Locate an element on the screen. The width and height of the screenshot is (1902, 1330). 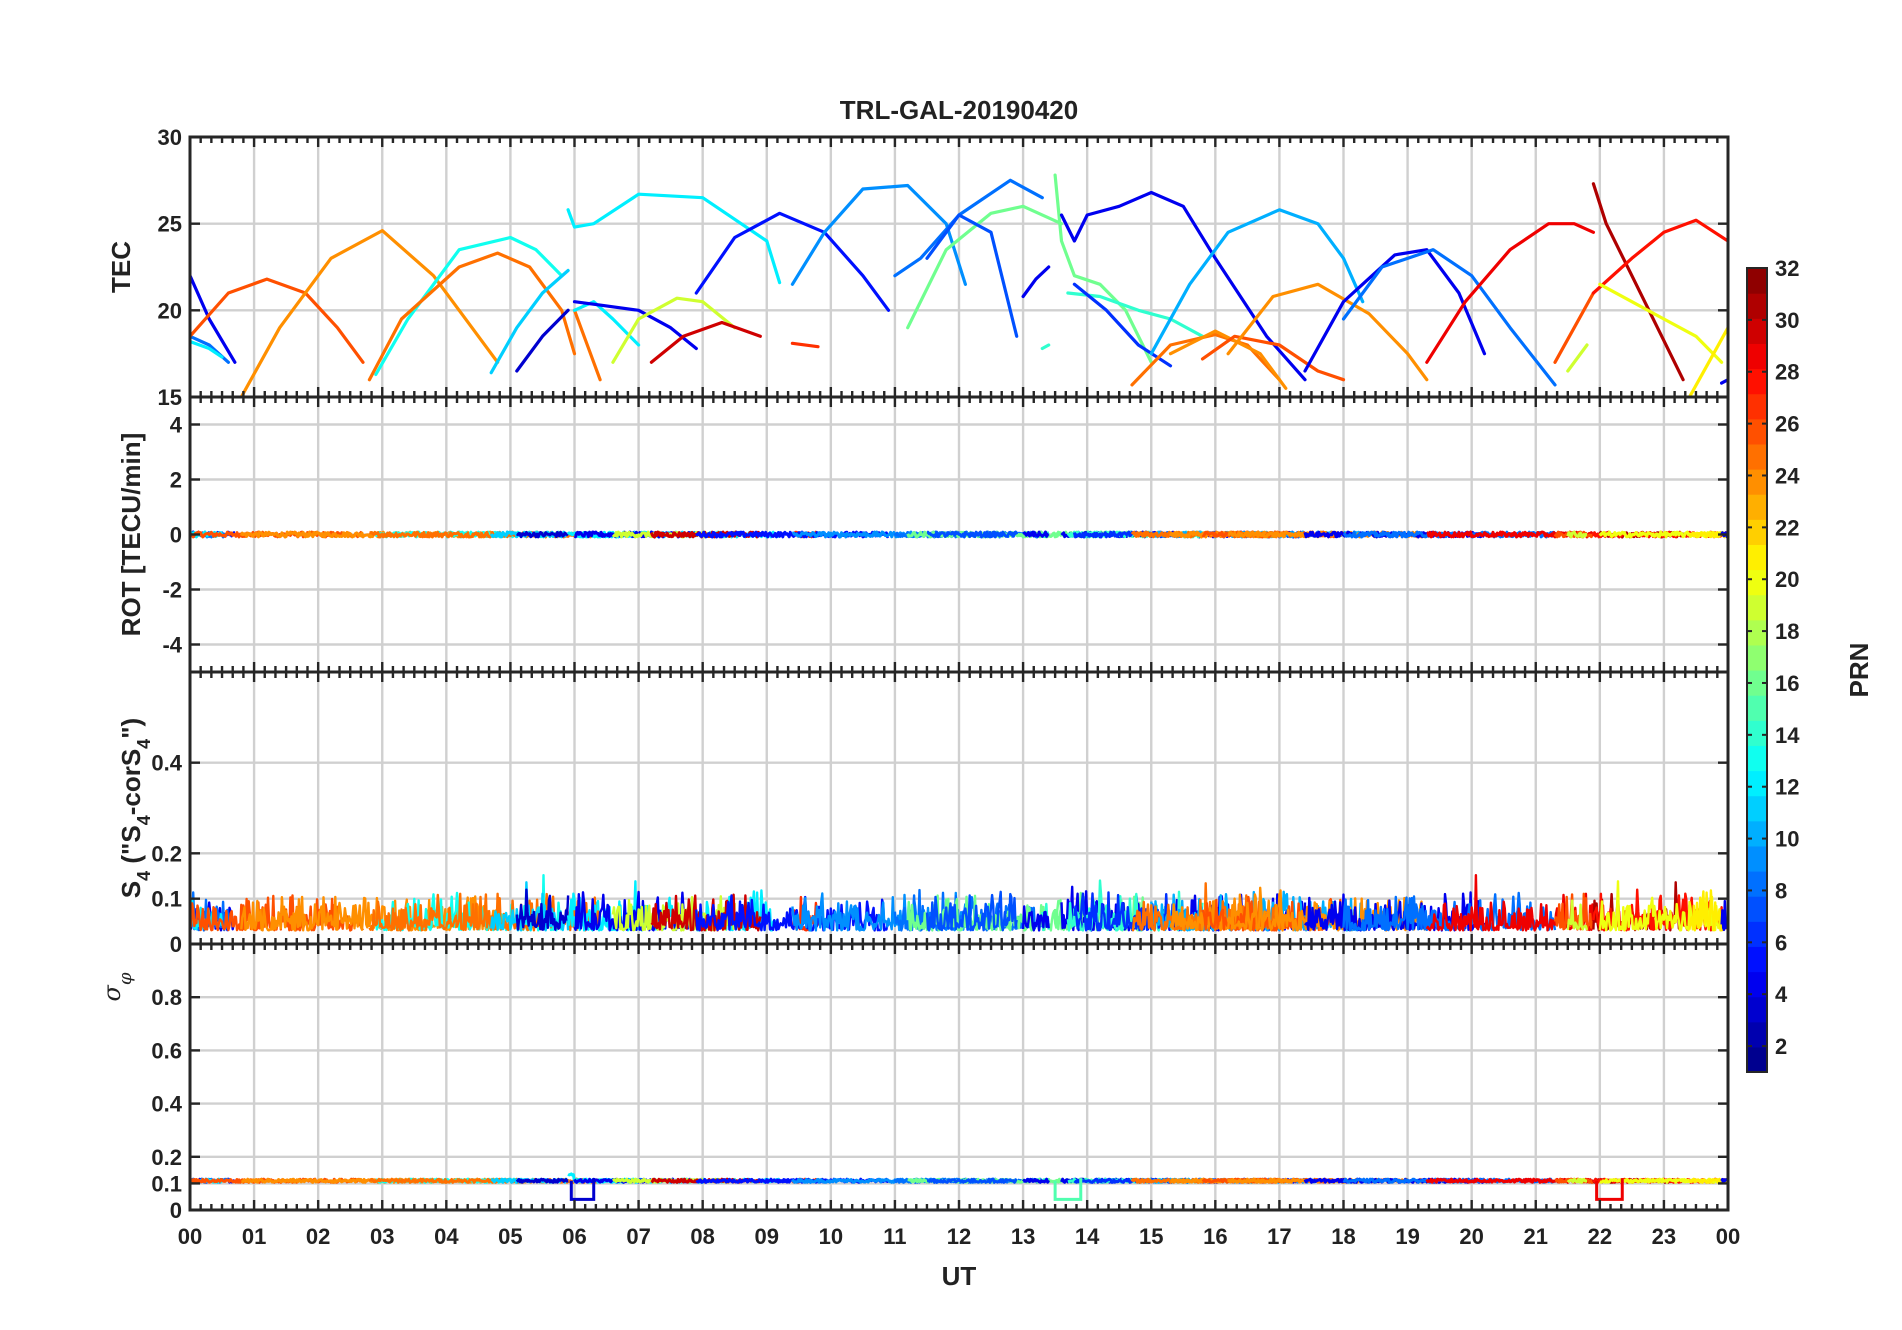
colorbar-tick-label: 18 is located at coordinates (1787, 631).